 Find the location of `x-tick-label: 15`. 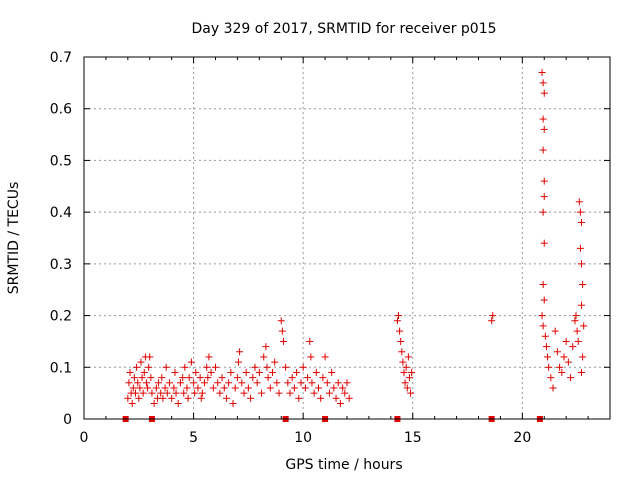

x-tick-label: 15 is located at coordinates (413, 438).